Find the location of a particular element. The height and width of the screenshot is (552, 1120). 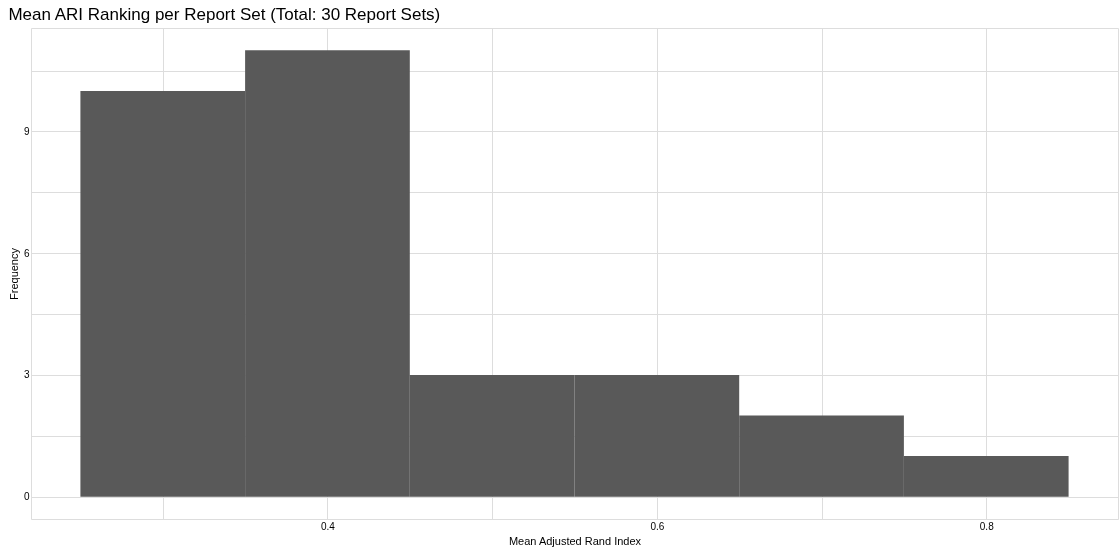

y-tick-label: 9 is located at coordinates (26, 131).